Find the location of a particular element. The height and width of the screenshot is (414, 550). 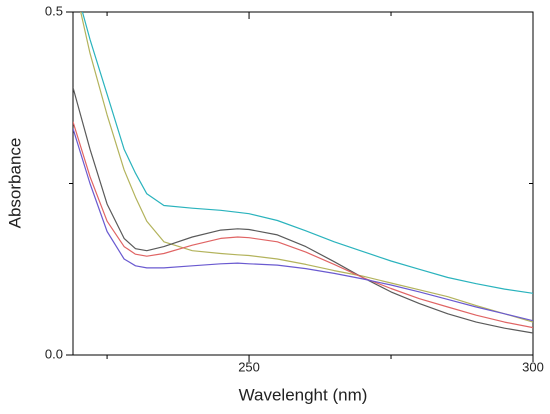

x-tick-label: 300 is located at coordinates (533, 366).